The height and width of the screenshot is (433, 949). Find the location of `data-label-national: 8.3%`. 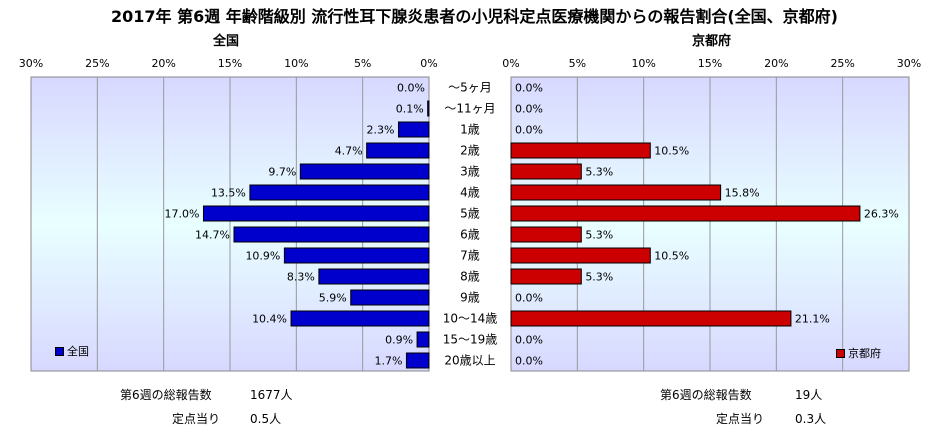

data-label-national: 8.3% is located at coordinates (301, 277).